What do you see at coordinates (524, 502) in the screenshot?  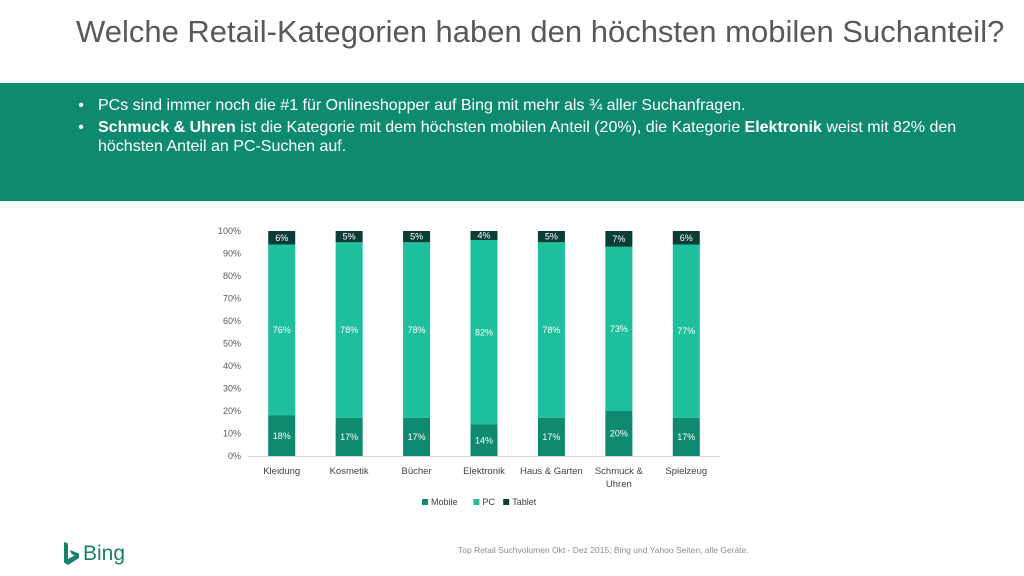 I see `legend-label: Tablet` at bounding box center [524, 502].